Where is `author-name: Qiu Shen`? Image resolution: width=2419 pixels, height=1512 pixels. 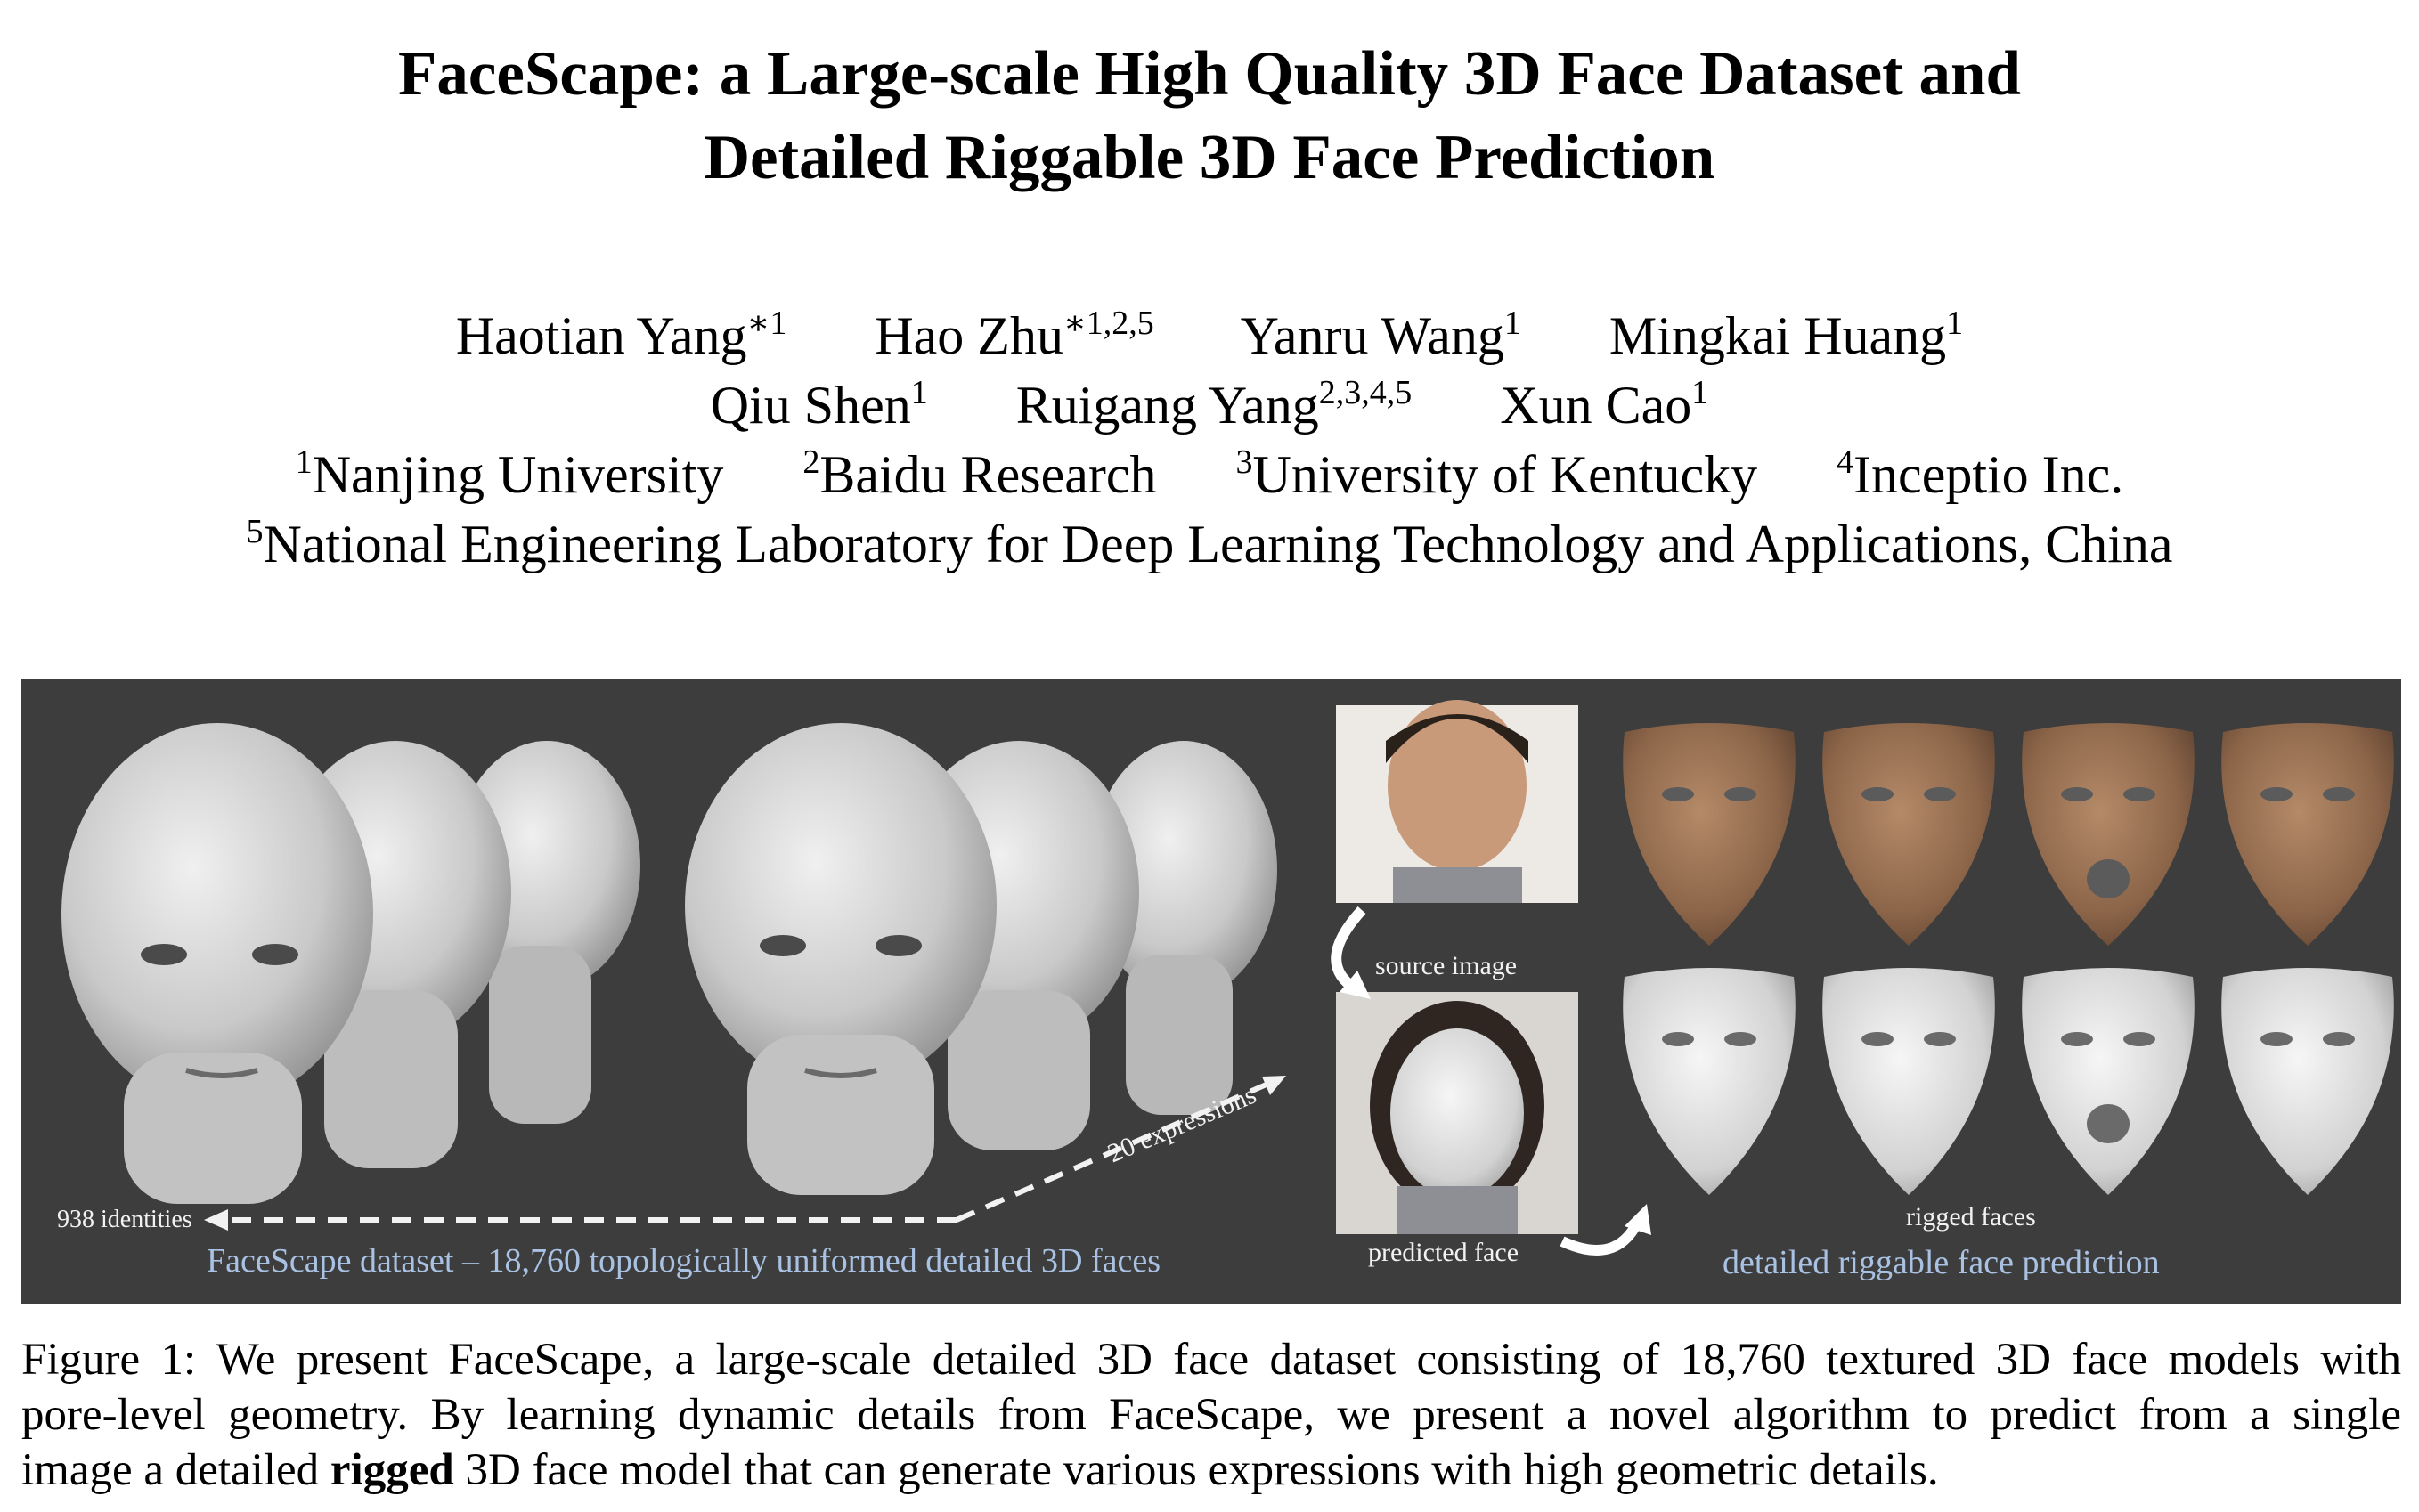
author-name: Qiu Shen is located at coordinates (810, 405).